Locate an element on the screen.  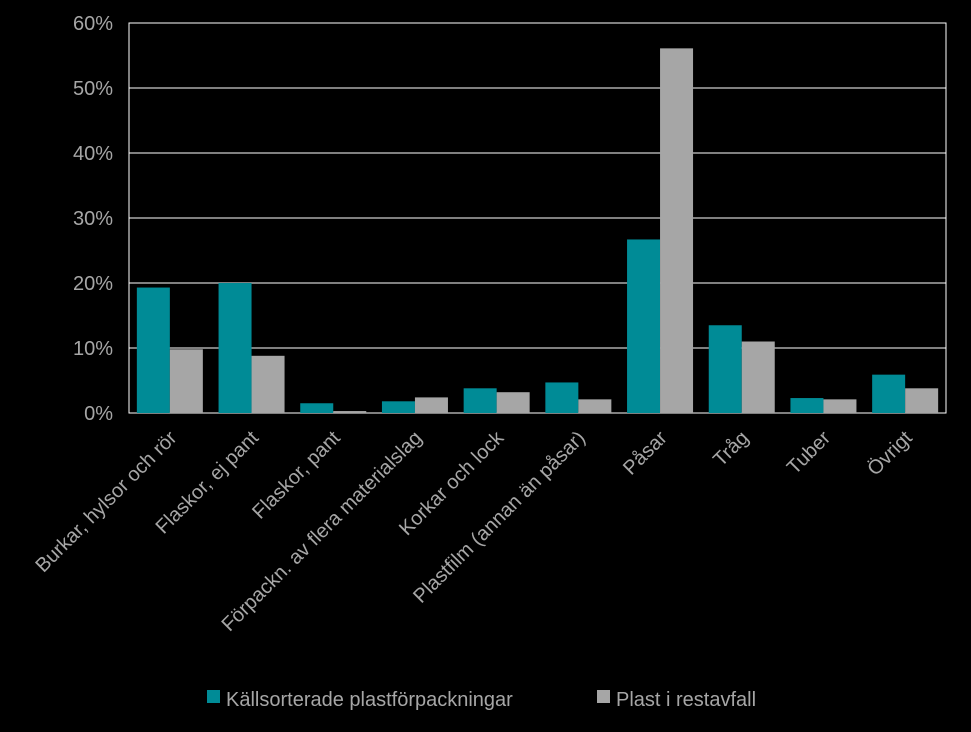
y-tick-label: 50% is located at coordinates (93, 89).